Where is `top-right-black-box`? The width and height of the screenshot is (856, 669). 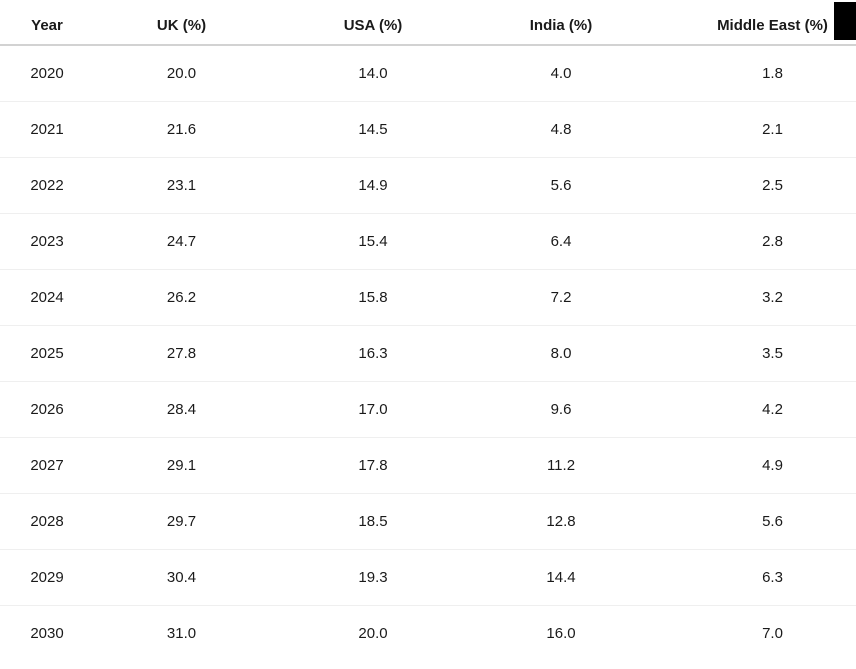 top-right-black-box is located at coordinates (845, 21).